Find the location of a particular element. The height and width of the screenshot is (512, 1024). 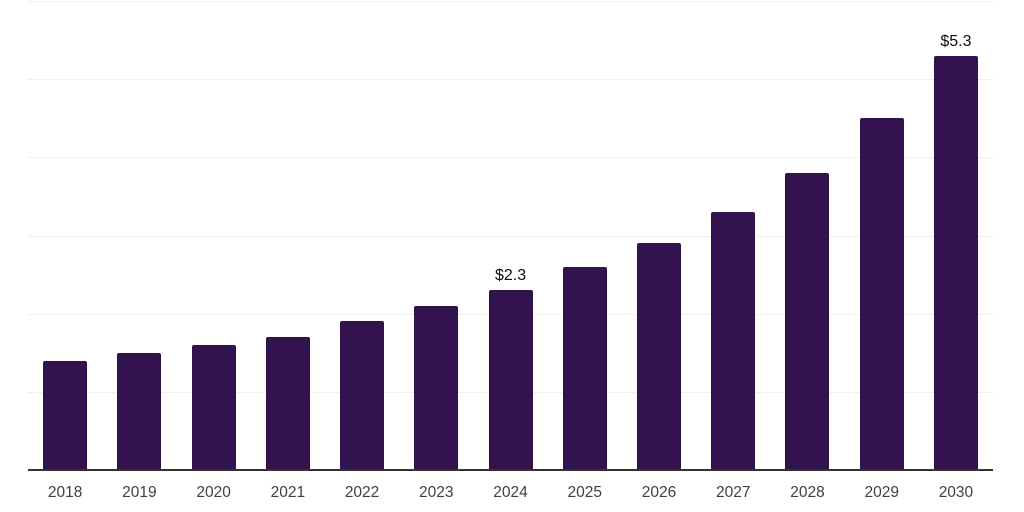

x-tick-label: 2030 is located at coordinates (956, 492).